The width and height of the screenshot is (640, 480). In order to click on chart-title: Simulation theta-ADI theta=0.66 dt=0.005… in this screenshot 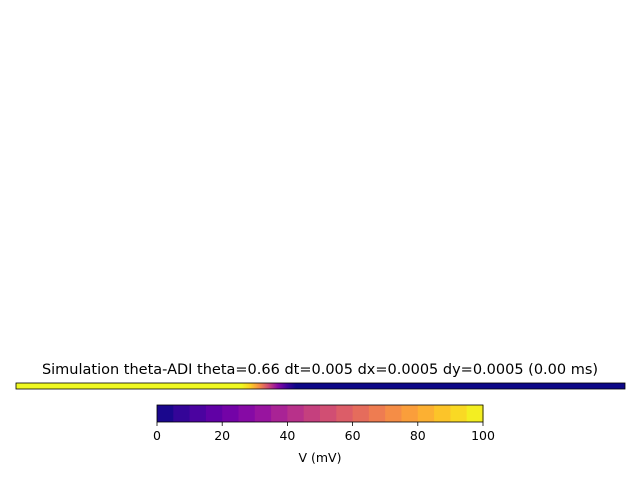, I will do `click(320, 370)`.